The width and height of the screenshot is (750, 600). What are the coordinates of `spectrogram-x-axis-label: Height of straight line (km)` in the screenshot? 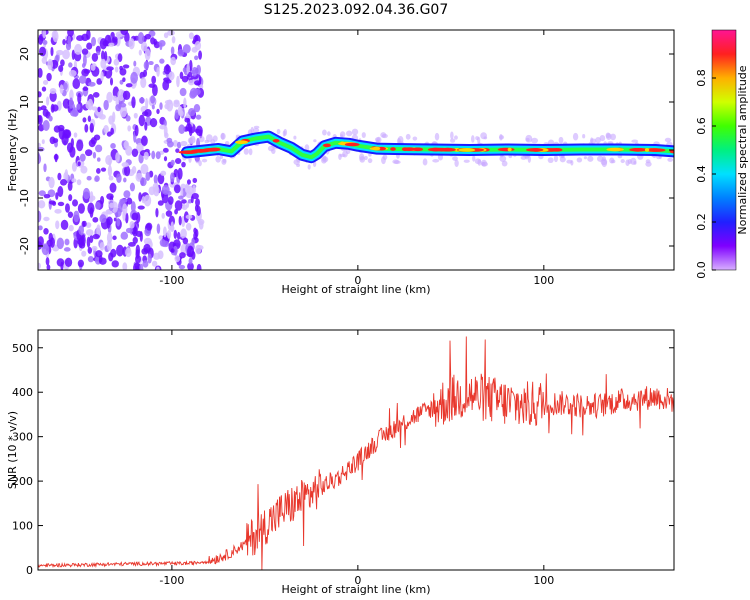 It's located at (355, 289).